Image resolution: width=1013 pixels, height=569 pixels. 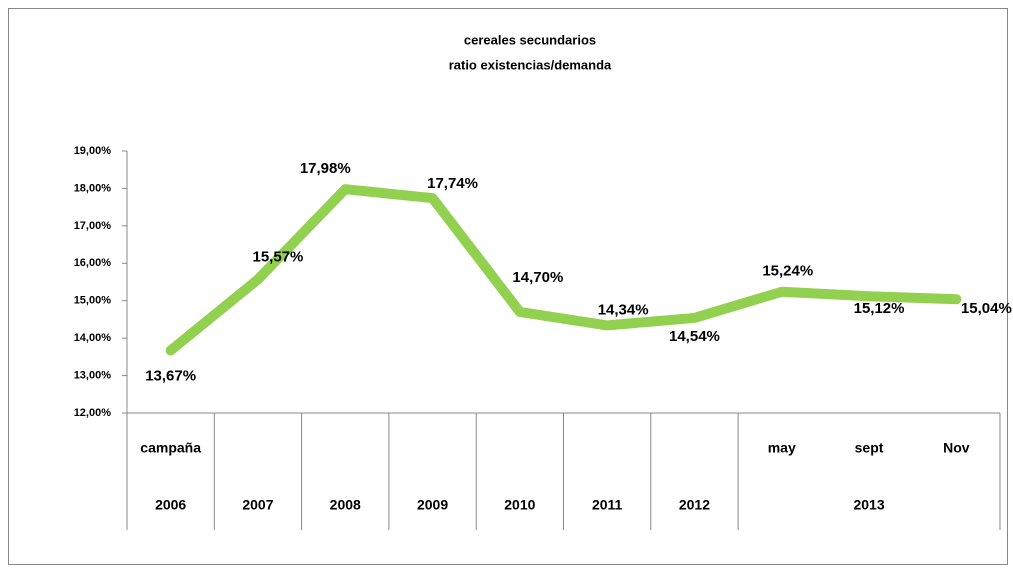 I want to click on data-label: 15,24%, so click(x=787, y=271).